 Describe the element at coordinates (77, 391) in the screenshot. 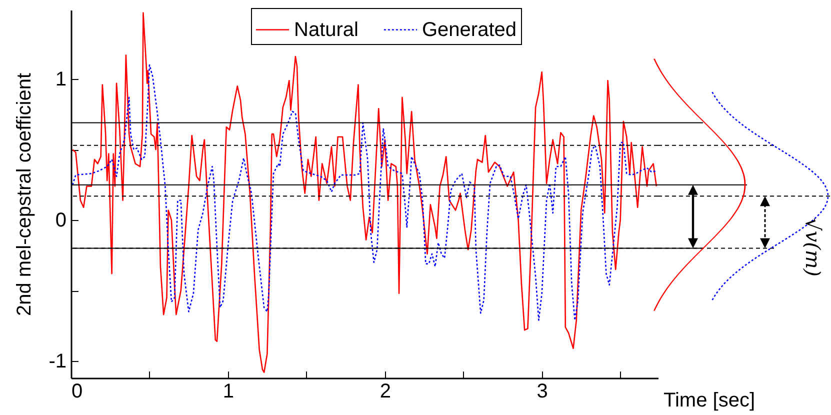

I see `x-tick-label: 0` at that location.